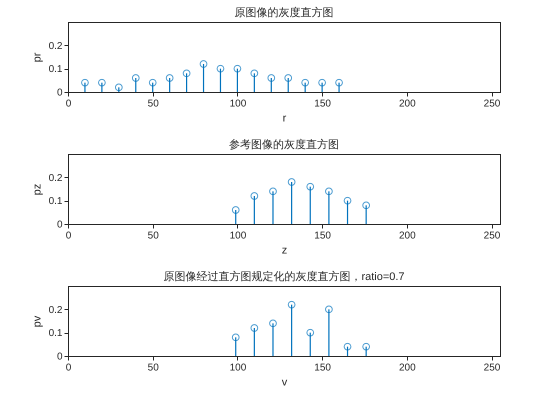  I want to click on chart-title: 原图像的灰度直方图, so click(284, 12).